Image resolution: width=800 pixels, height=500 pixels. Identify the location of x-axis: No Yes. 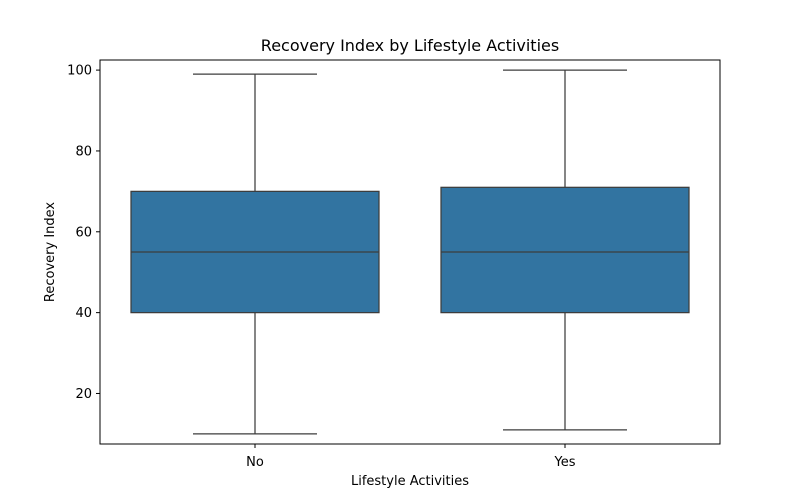
(411, 457).